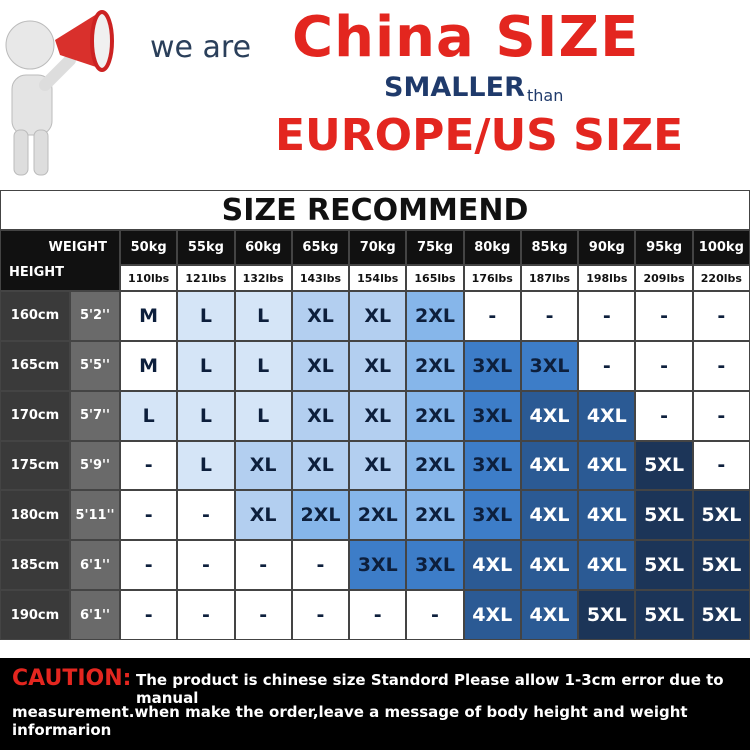 Image resolution: width=750 pixels, height=750 pixels. I want to click on weight-lbs: 176lbs, so click(492, 278).